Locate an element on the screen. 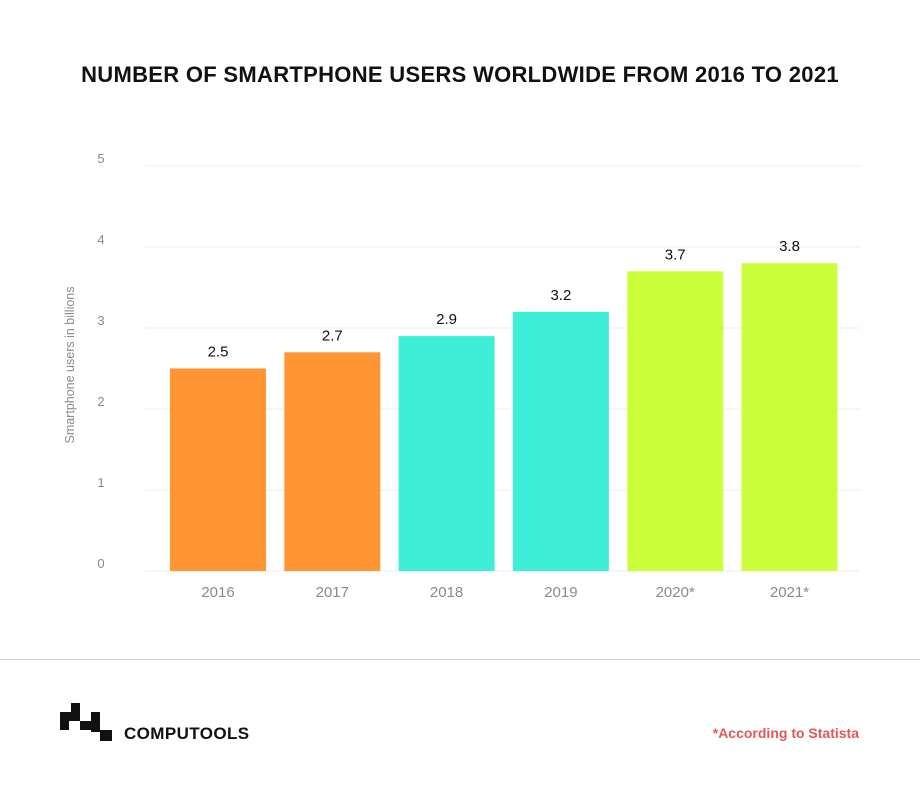 The height and width of the screenshot is (791, 920). data-label: 3.2 is located at coordinates (560, 295).